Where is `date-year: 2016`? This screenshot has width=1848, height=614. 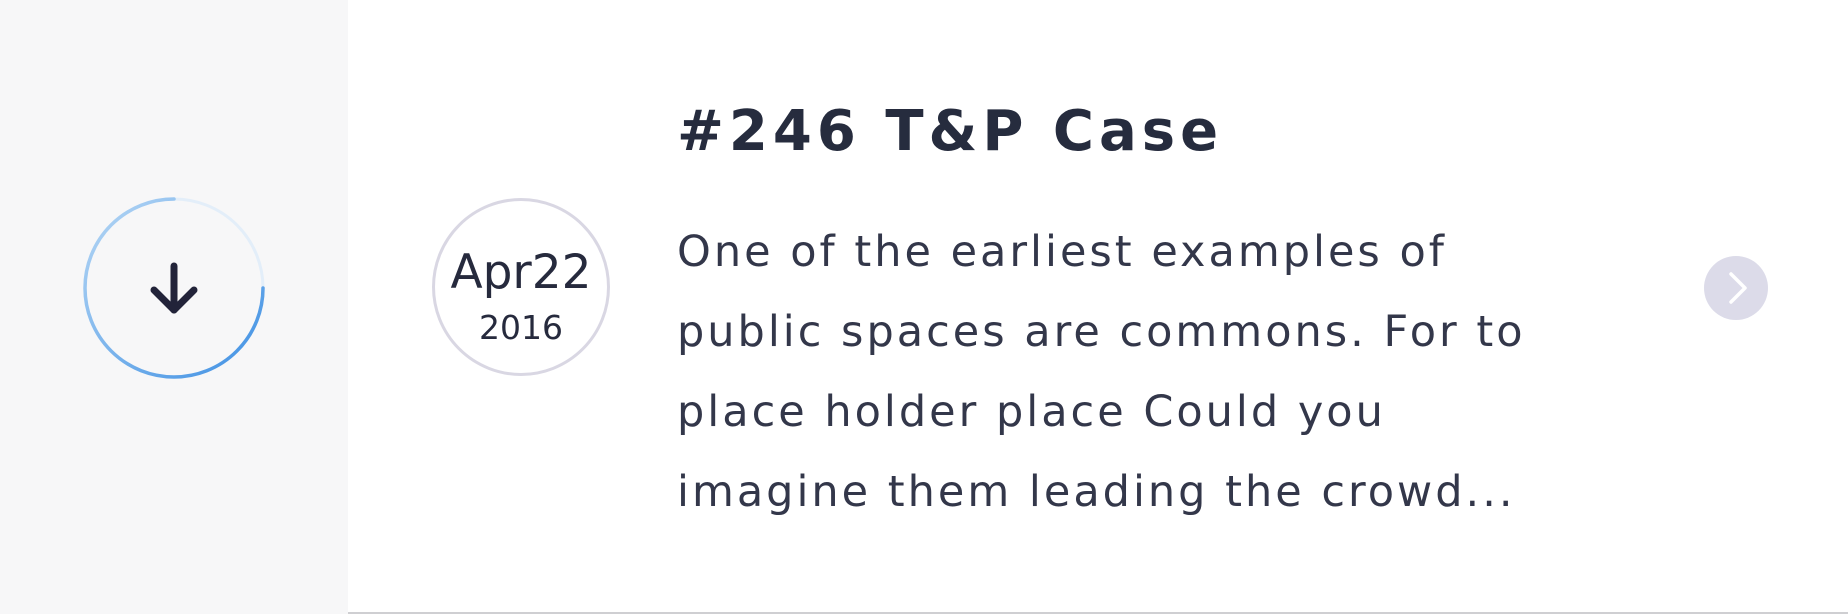
date-year: 2016 is located at coordinates (521, 327).